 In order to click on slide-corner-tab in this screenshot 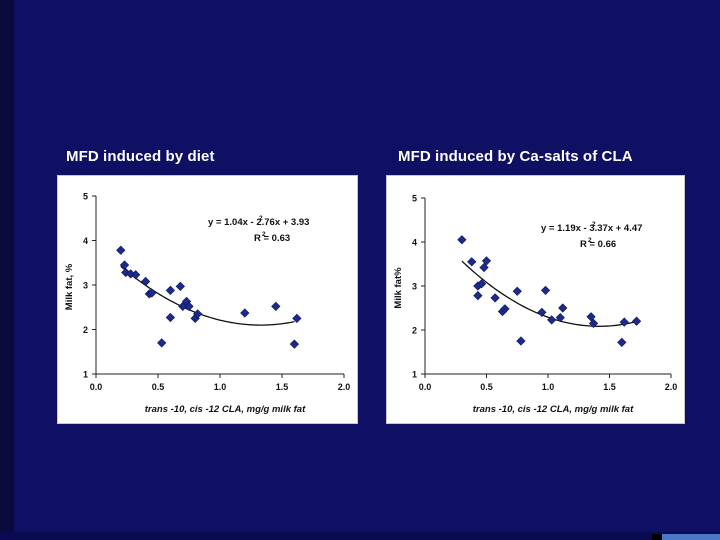, I will do `click(691, 537)`.